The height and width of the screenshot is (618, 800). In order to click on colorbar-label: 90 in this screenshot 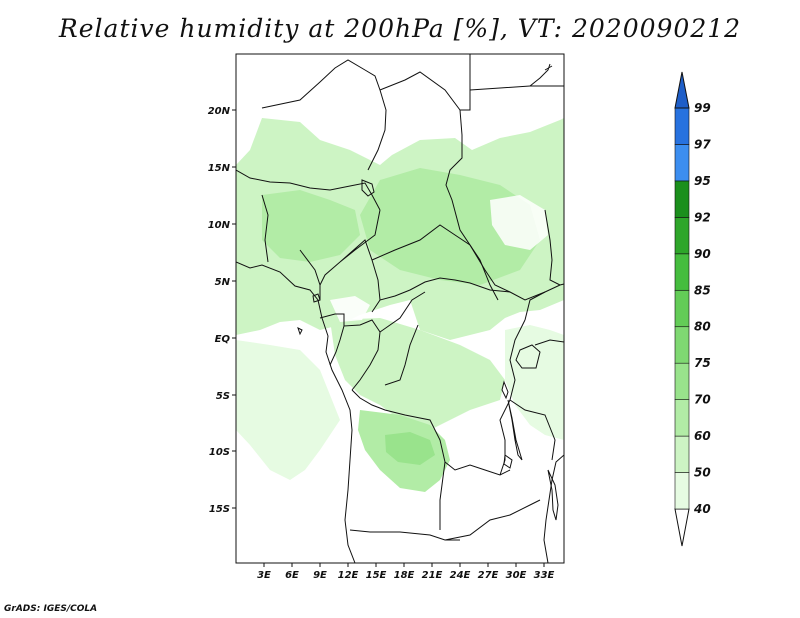, I will do `click(702, 254)`.